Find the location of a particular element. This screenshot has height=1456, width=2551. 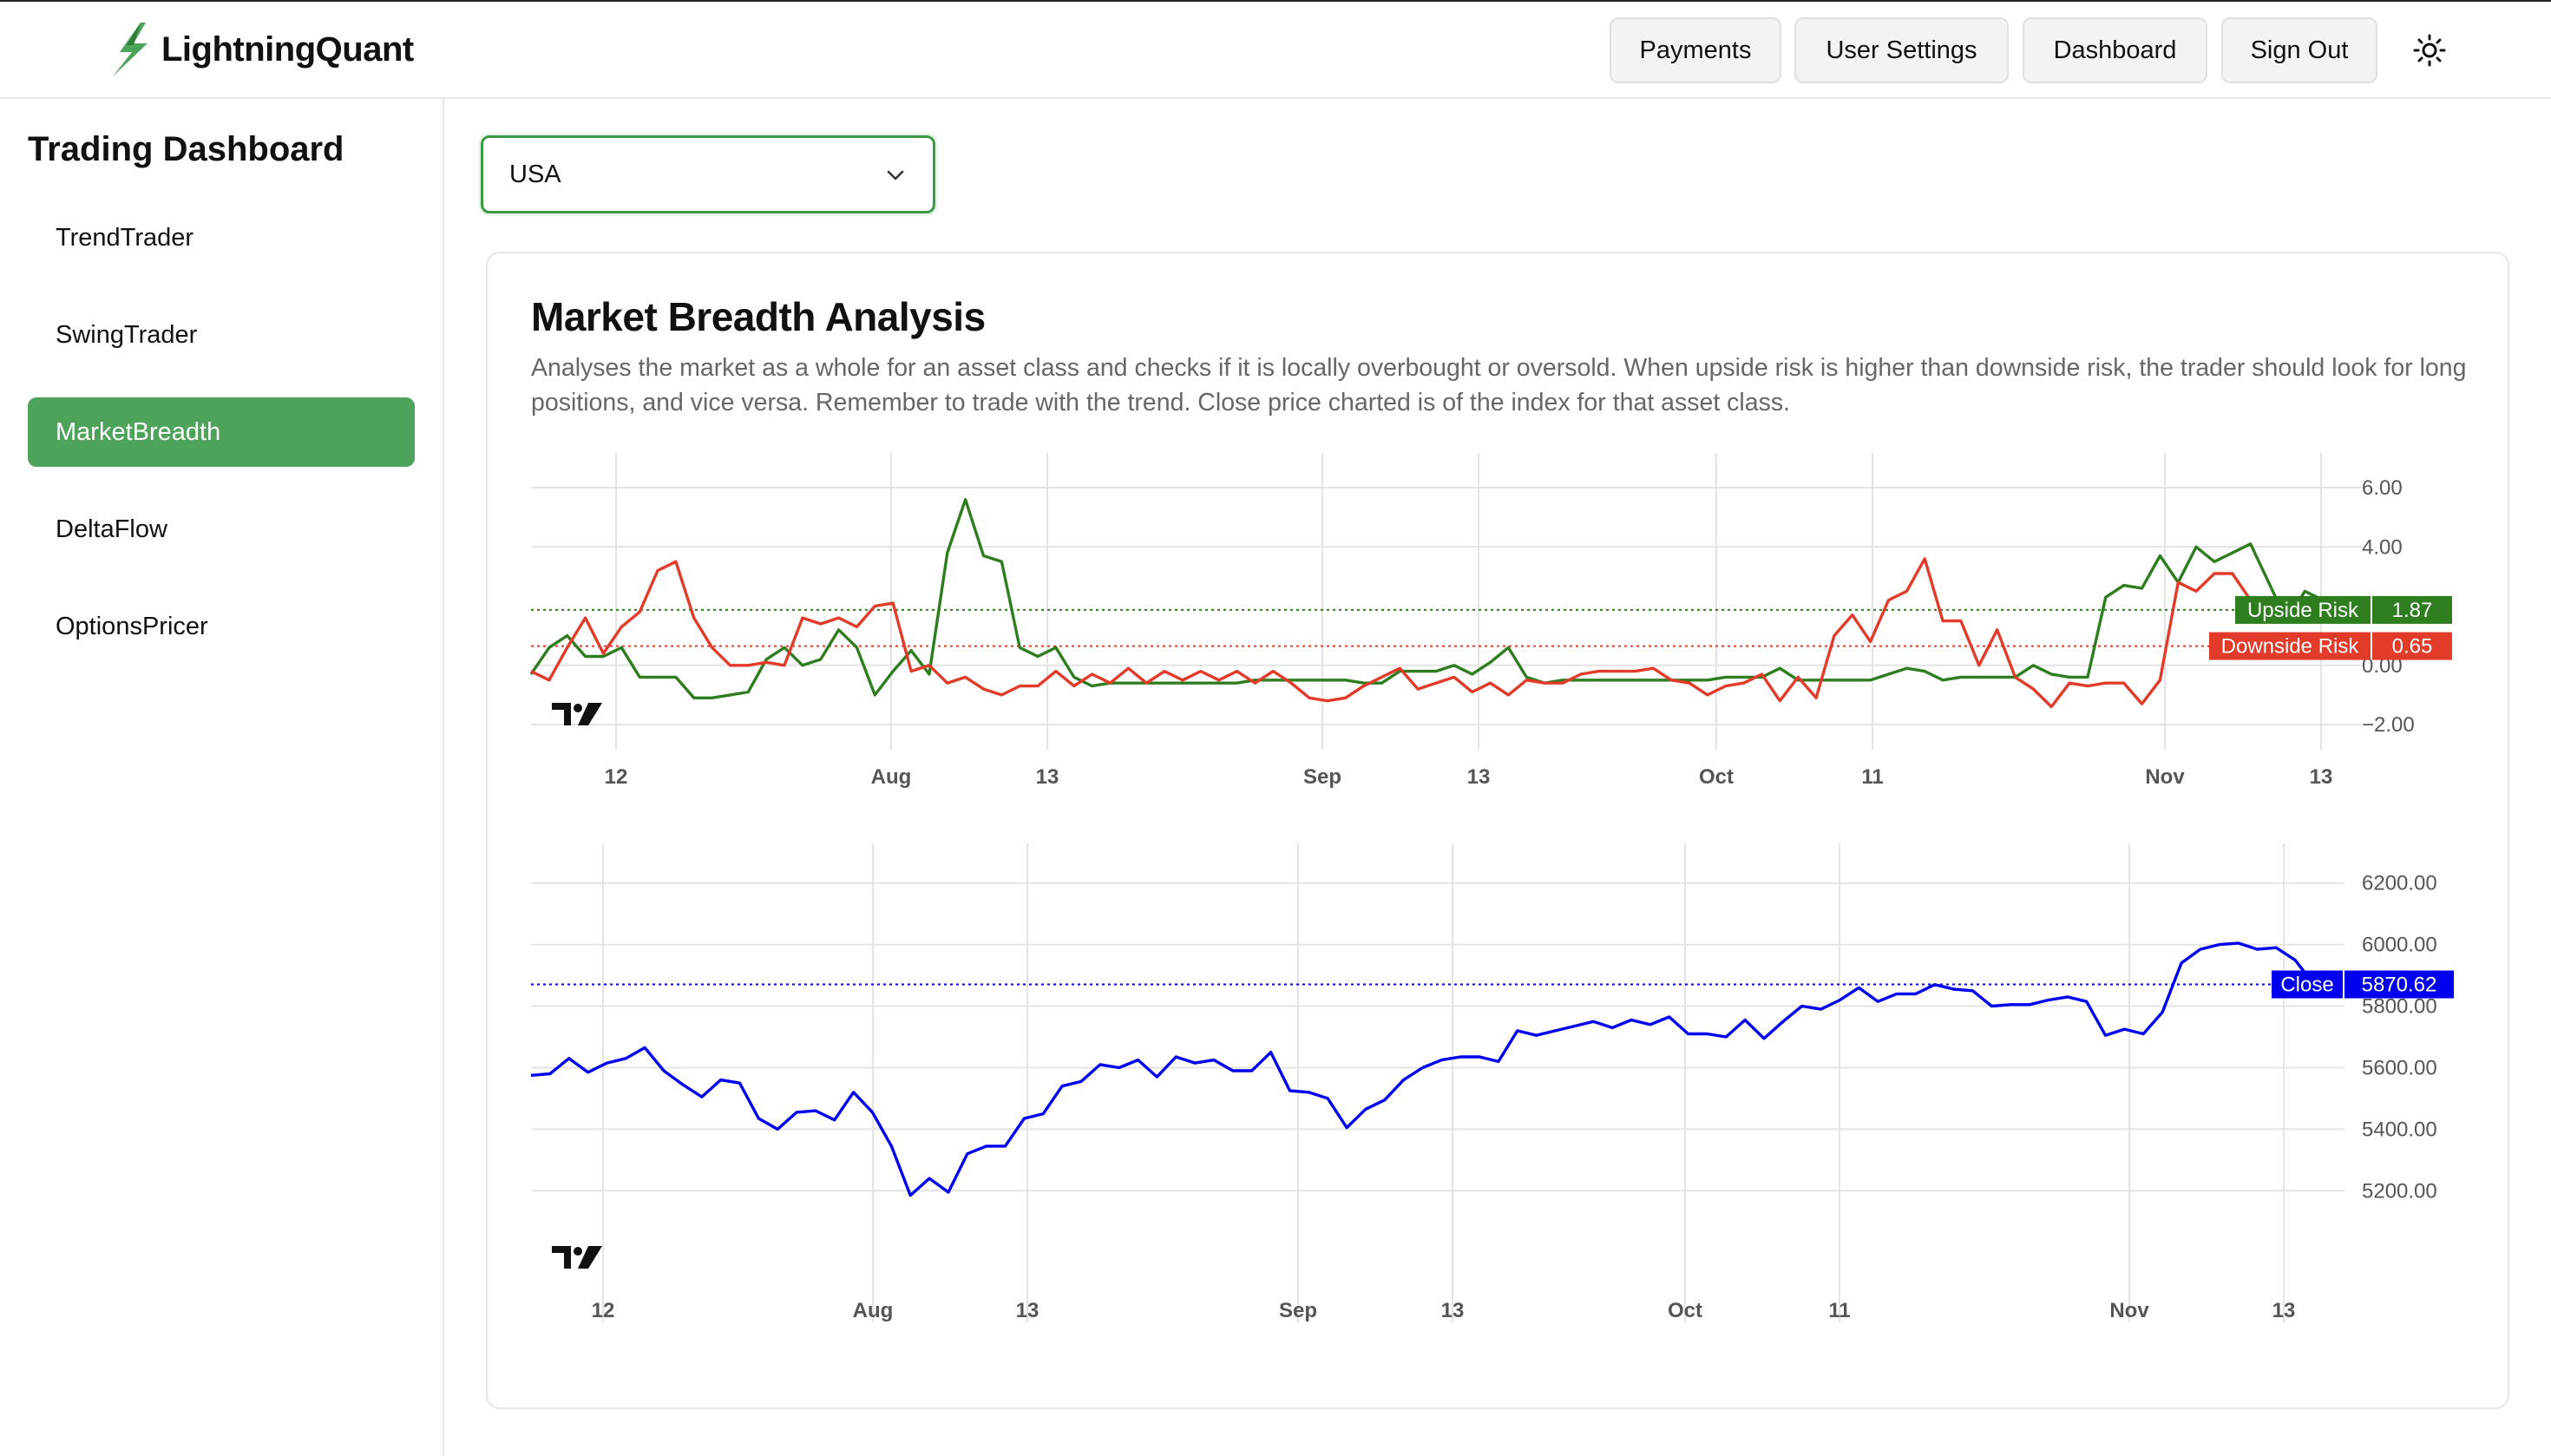

sidebar-item-optionspricer: OptionsPricer is located at coordinates (132, 626).